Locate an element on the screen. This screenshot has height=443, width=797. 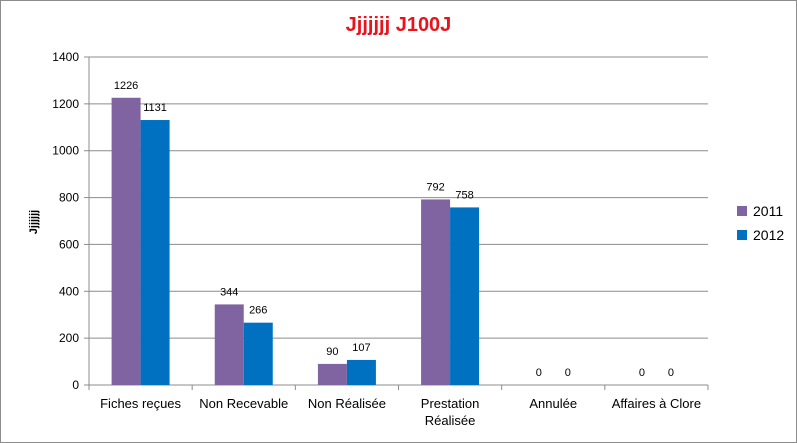
legend-label-2012: 2012 is located at coordinates (769, 235).